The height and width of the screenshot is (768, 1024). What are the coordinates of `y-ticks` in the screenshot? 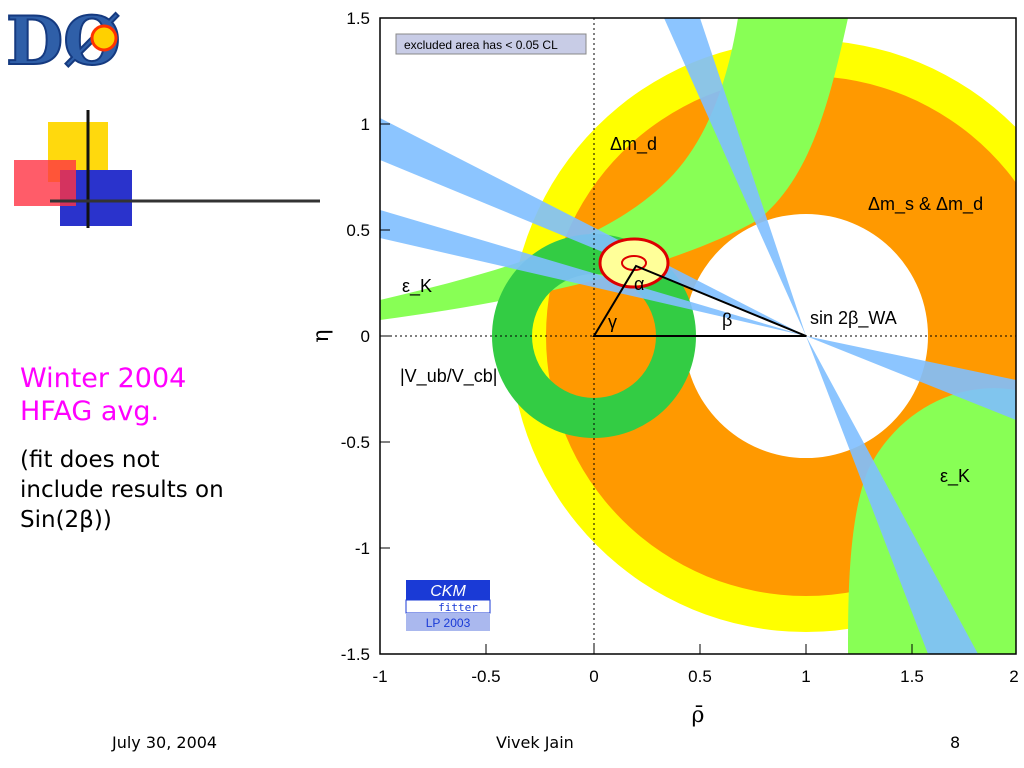 It's located at (385, 336).